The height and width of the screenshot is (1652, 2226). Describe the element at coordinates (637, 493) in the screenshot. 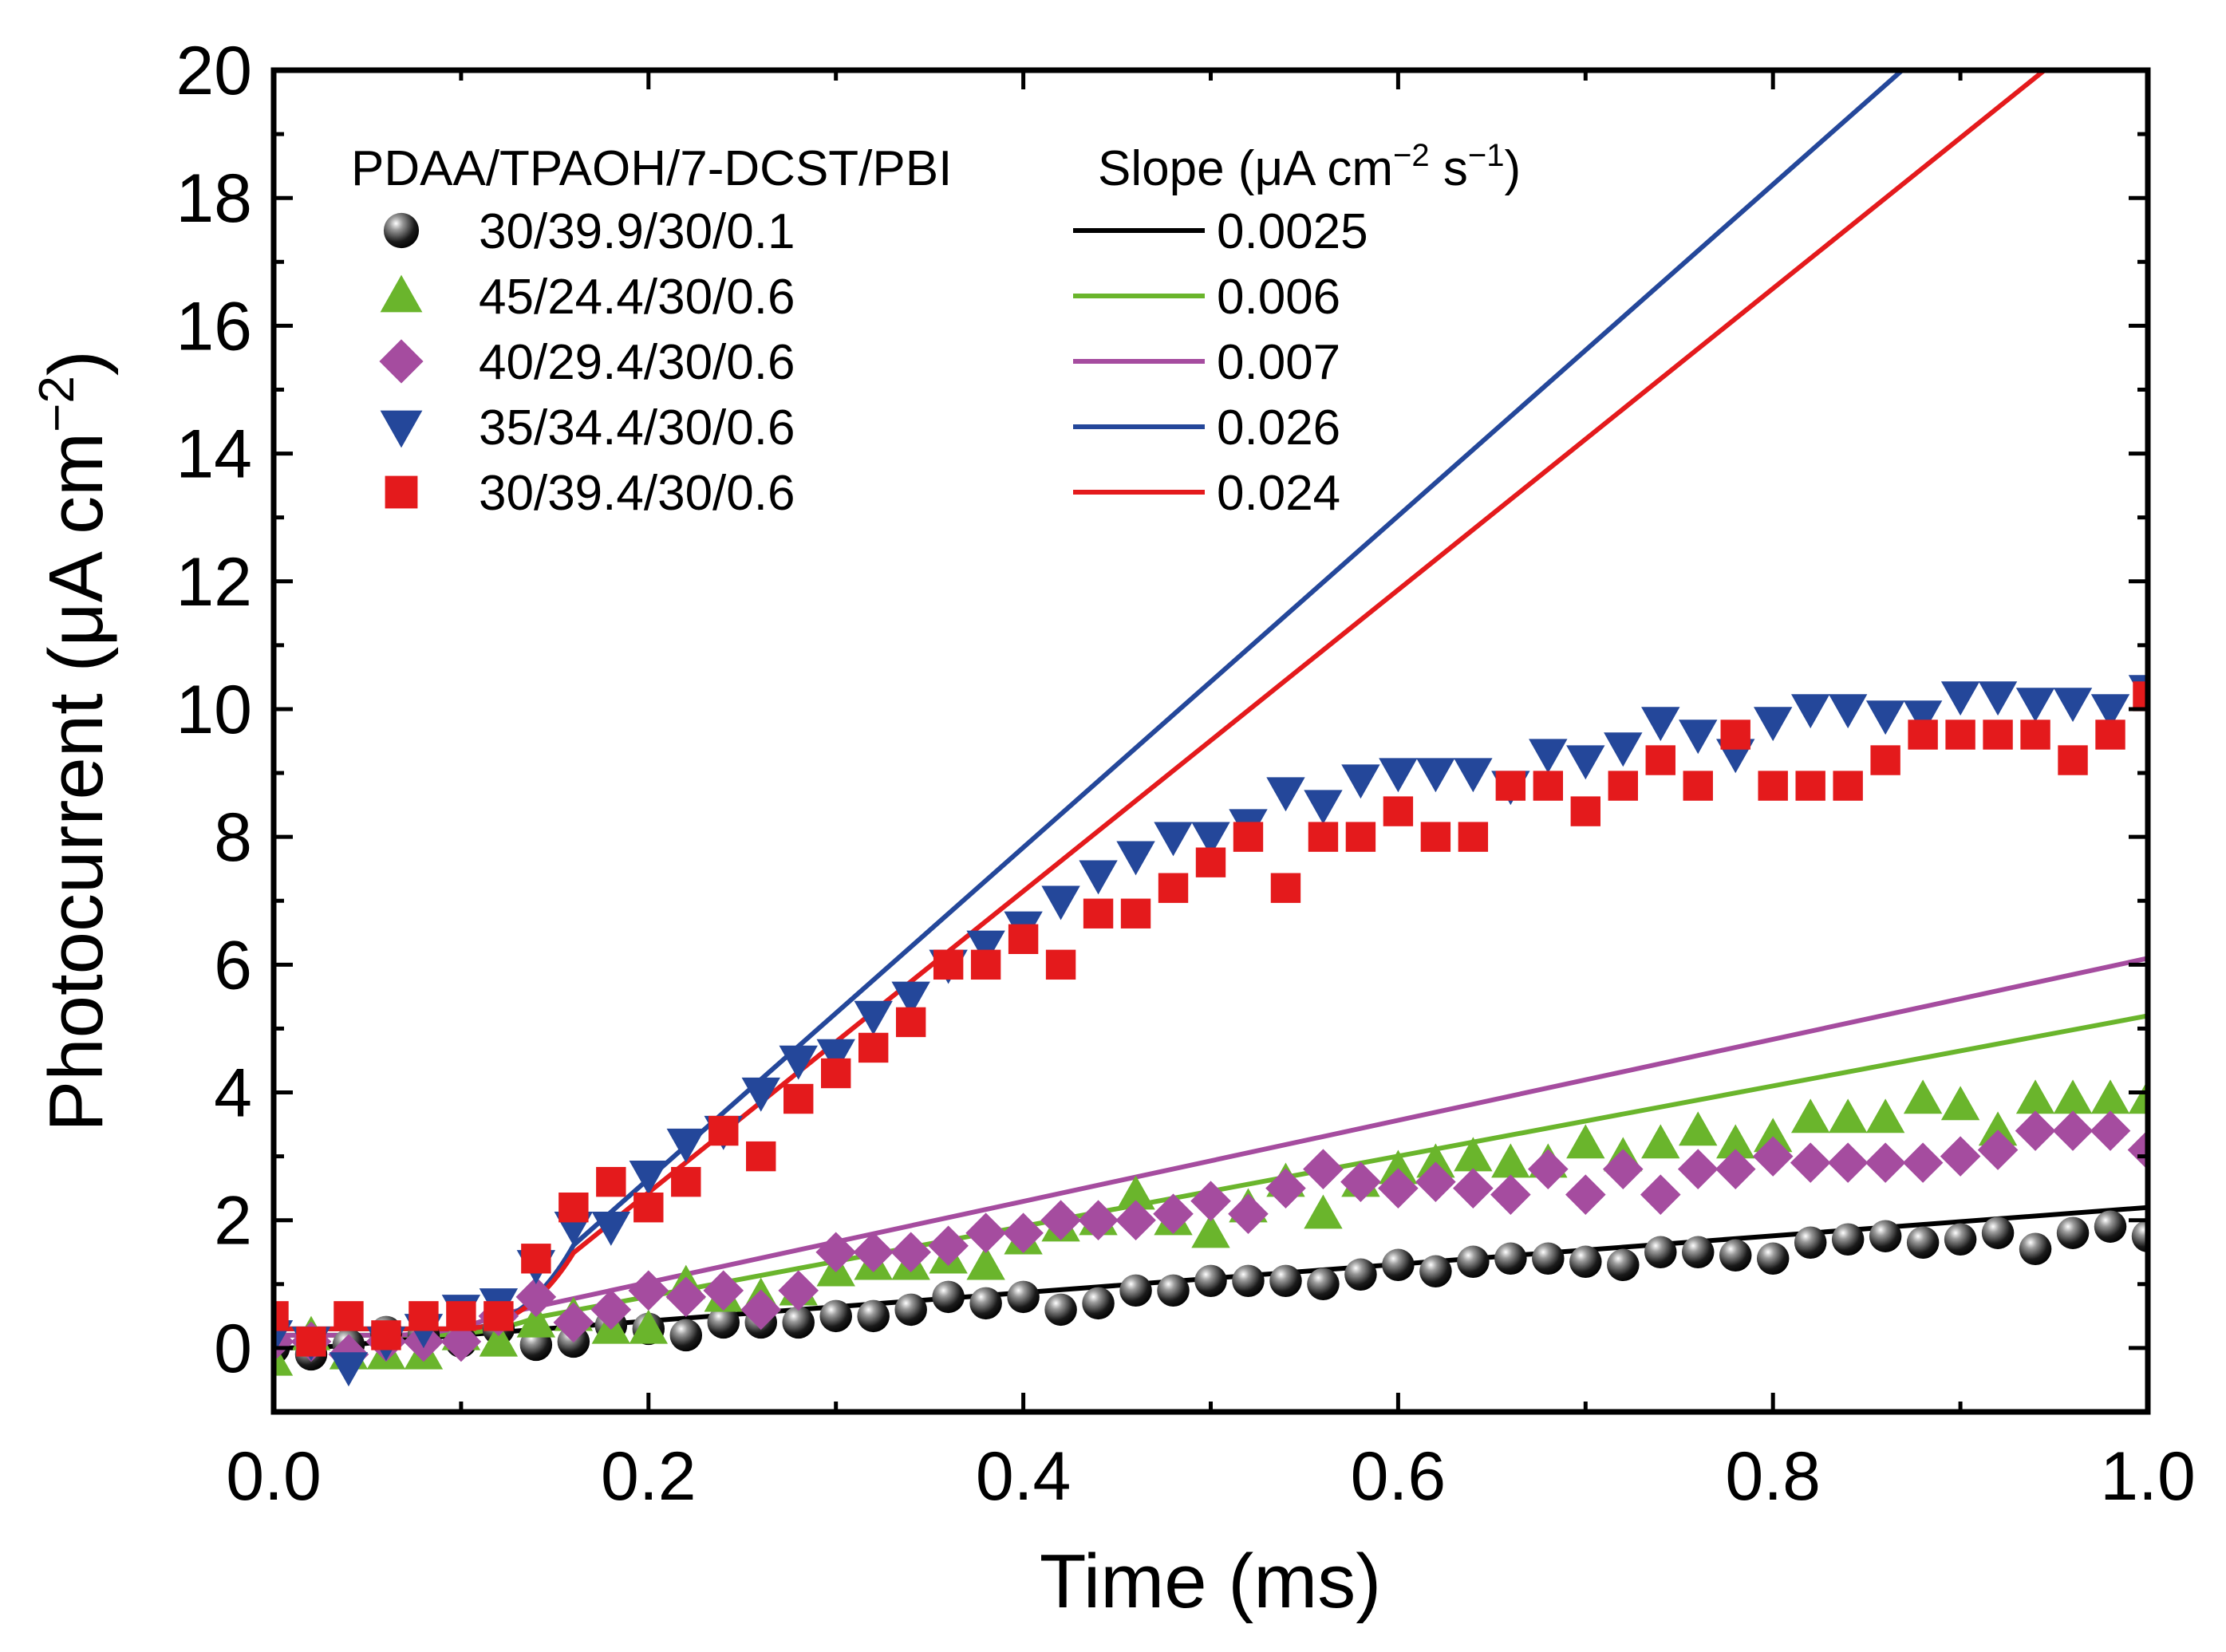

I see `legend-series-label: 30/39.4/30/0.6` at that location.